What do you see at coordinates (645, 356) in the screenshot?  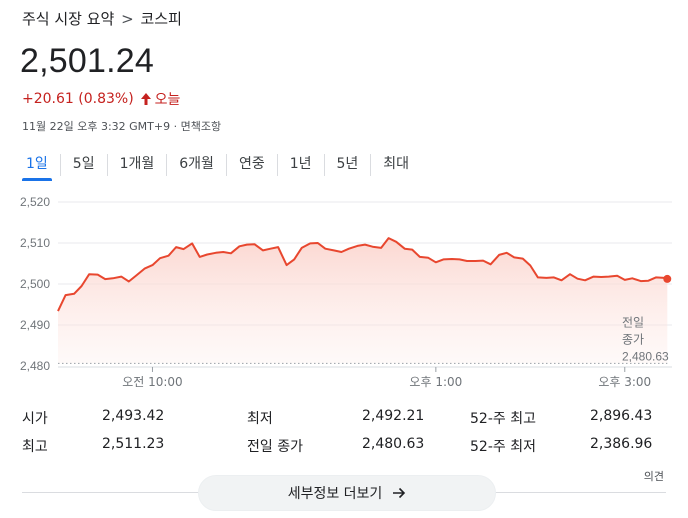 I see `previous-close-value: 2,480.63` at bounding box center [645, 356].